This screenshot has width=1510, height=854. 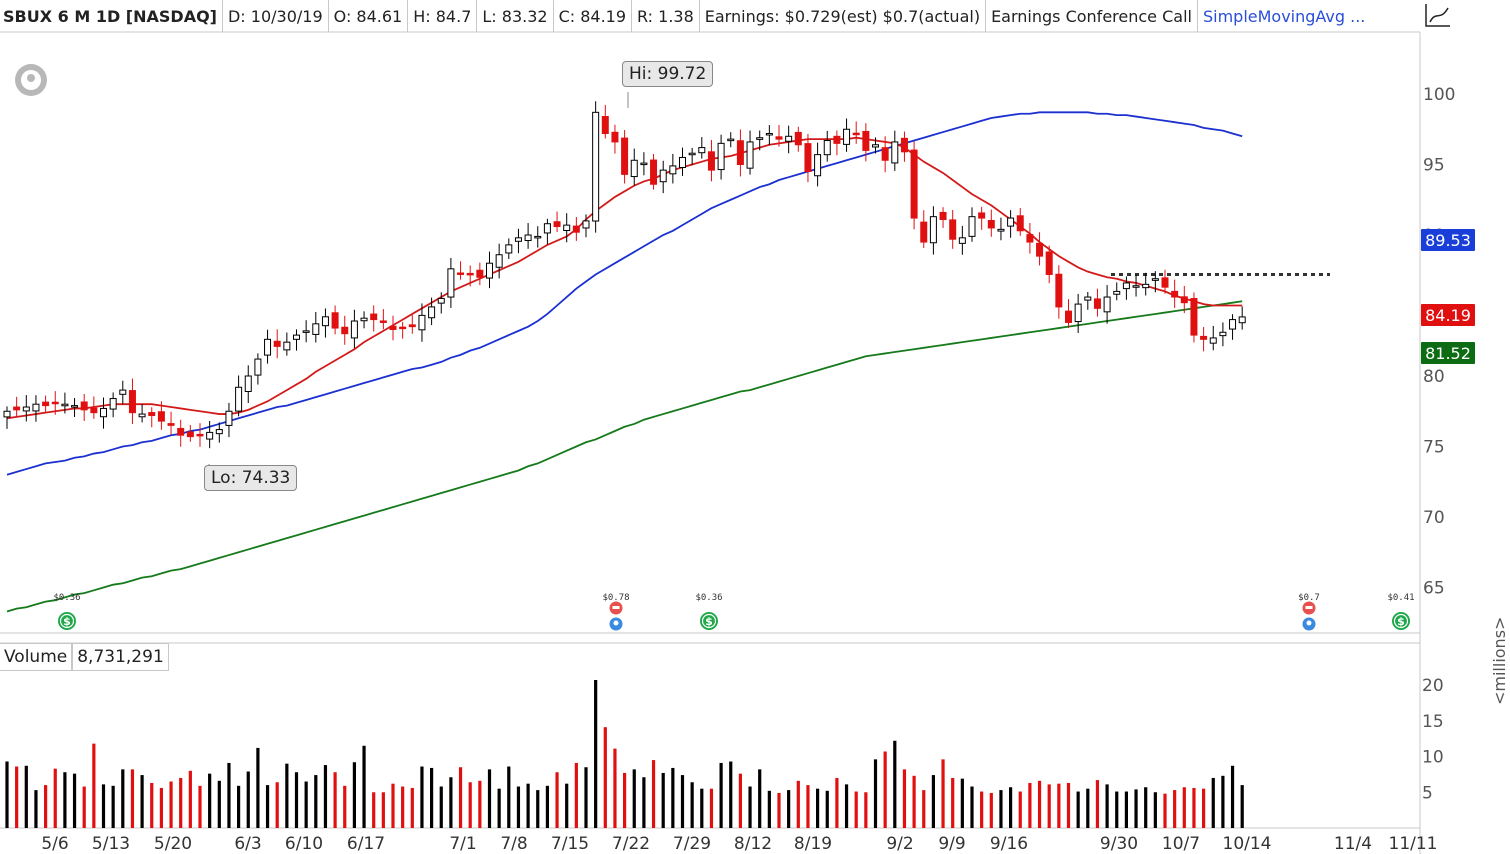 What do you see at coordinates (734, 612) in the screenshot?
I see `event-markers: $0.36 $ $0.78 $0.36 $ $0.7 $0.41 $` at bounding box center [734, 612].